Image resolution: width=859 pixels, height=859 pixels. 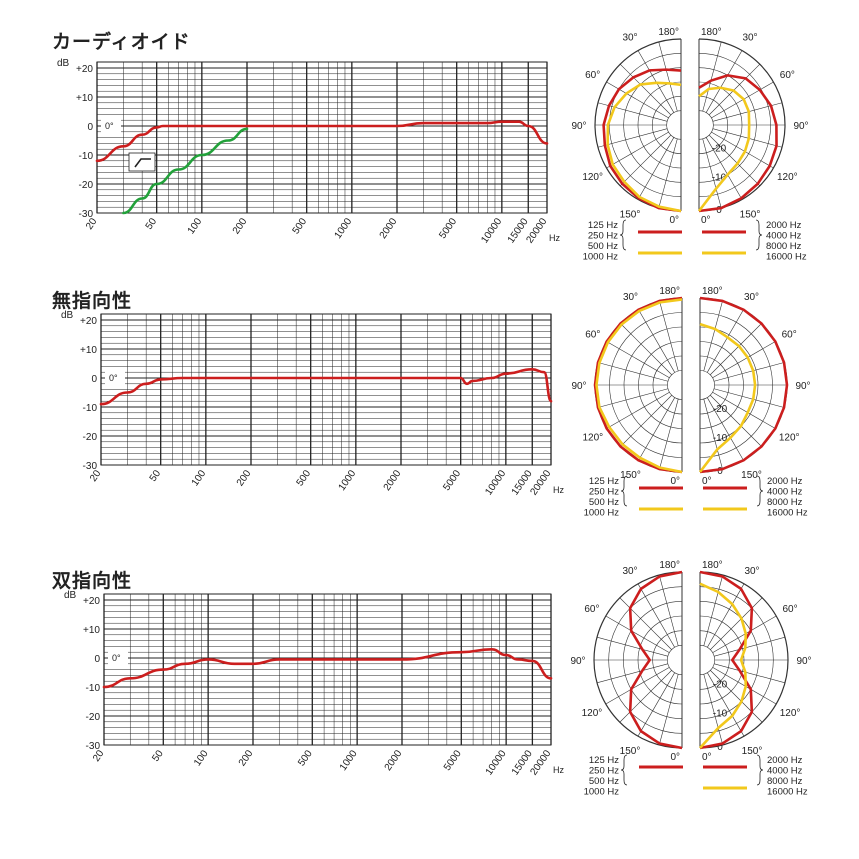 What do you see at coordinates (592, 438) in the screenshot?
I see `polar-angle-left: 120°` at bounding box center [592, 438].